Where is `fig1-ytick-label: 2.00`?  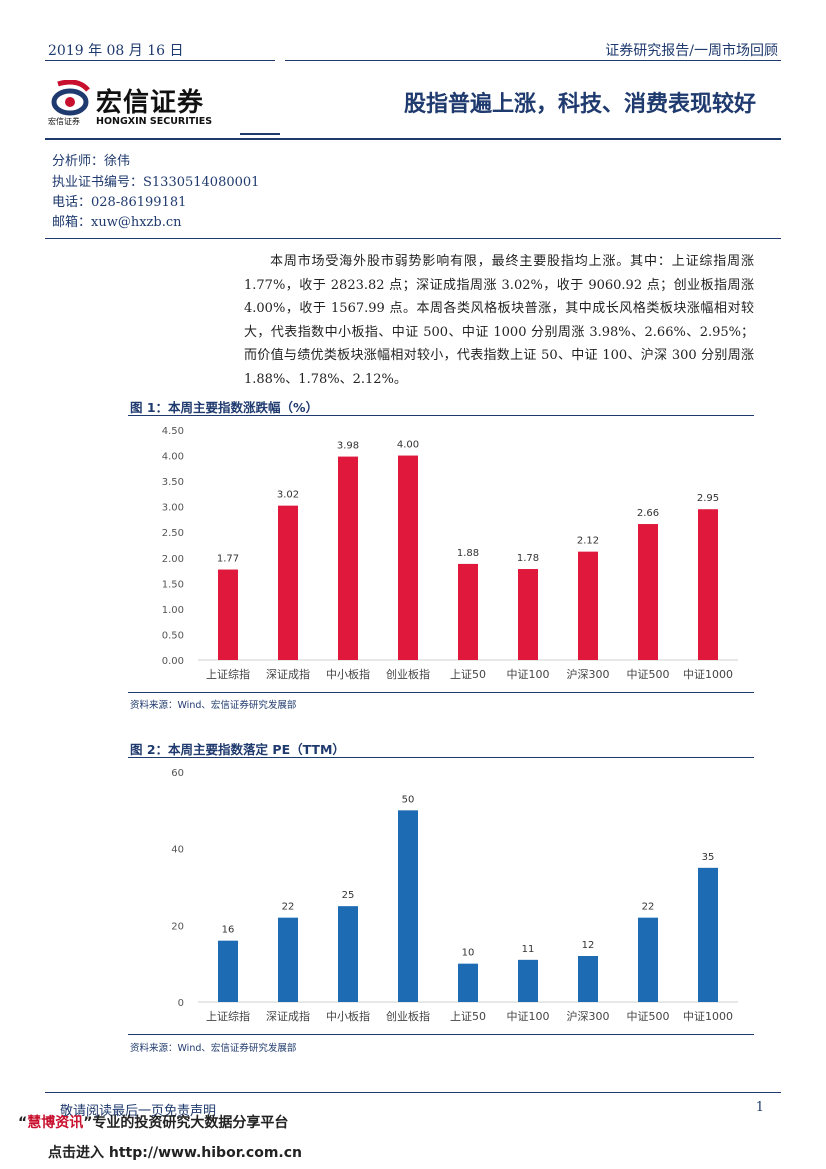
fig1-ytick-label: 2.00 is located at coordinates (173, 559).